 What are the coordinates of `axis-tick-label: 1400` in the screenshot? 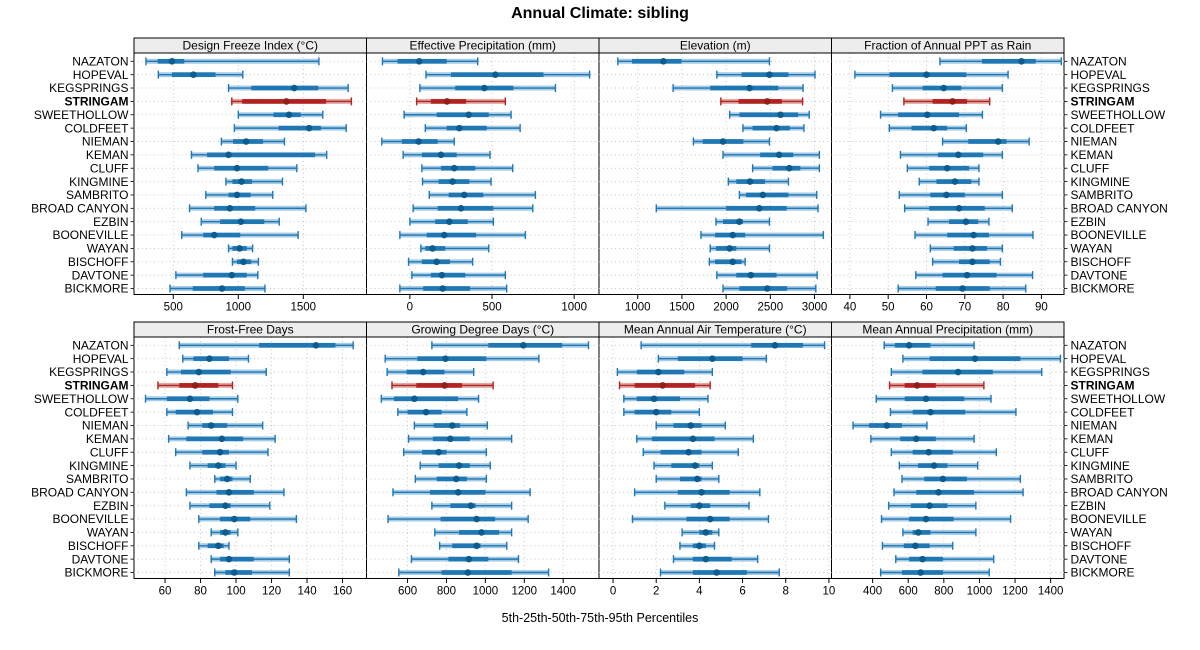 It's located at (1051, 592).